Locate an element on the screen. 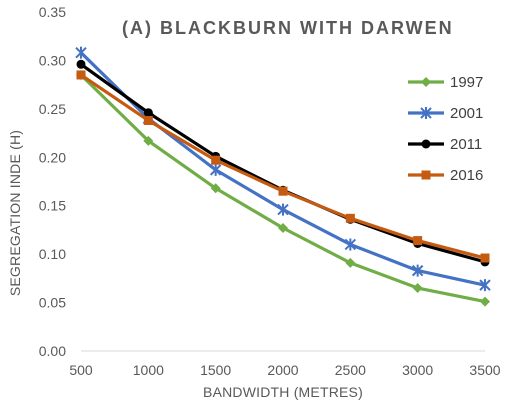  legend-label: 2001 is located at coordinates (466, 113).